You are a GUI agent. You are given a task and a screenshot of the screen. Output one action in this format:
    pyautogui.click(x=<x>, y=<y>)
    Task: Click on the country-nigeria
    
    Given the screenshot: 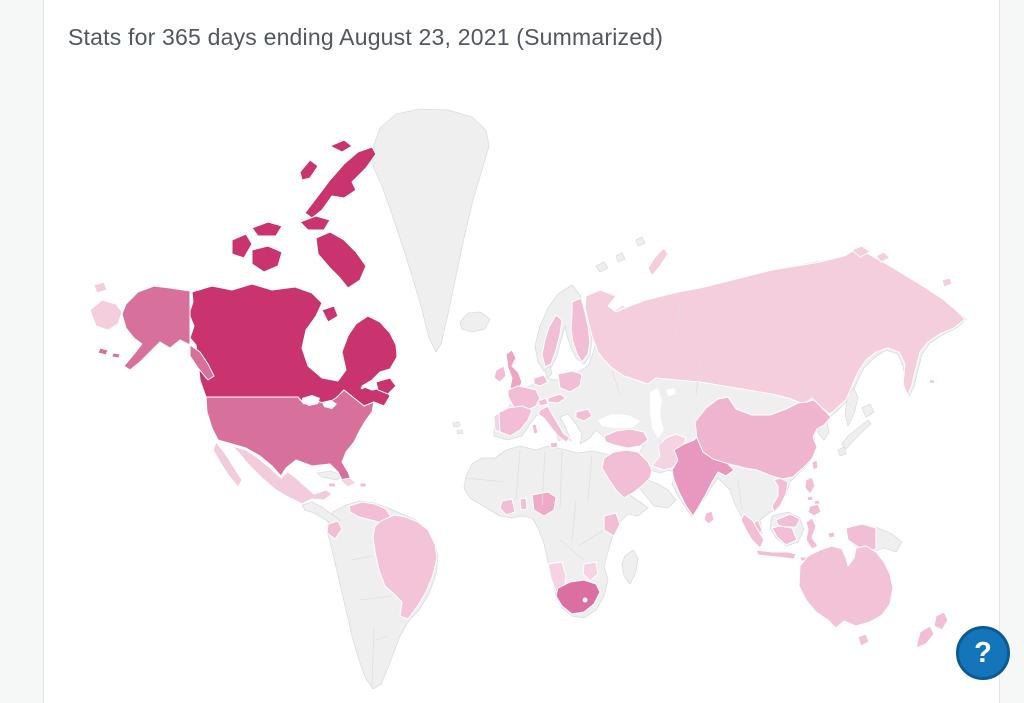 What is the action you would take?
    pyautogui.click(x=544, y=504)
    